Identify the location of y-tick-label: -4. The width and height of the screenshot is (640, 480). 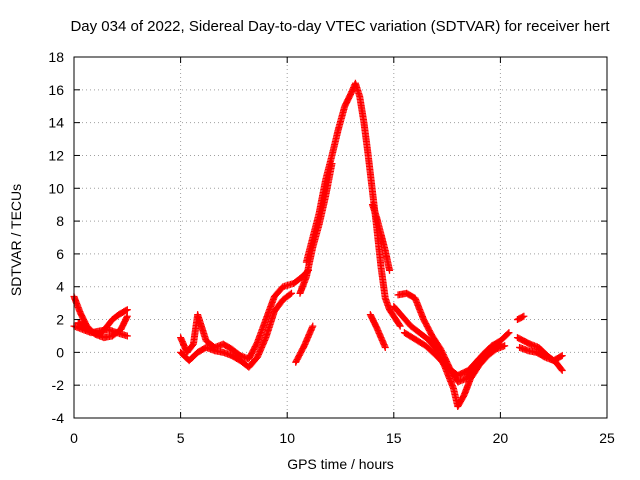
(58, 418).